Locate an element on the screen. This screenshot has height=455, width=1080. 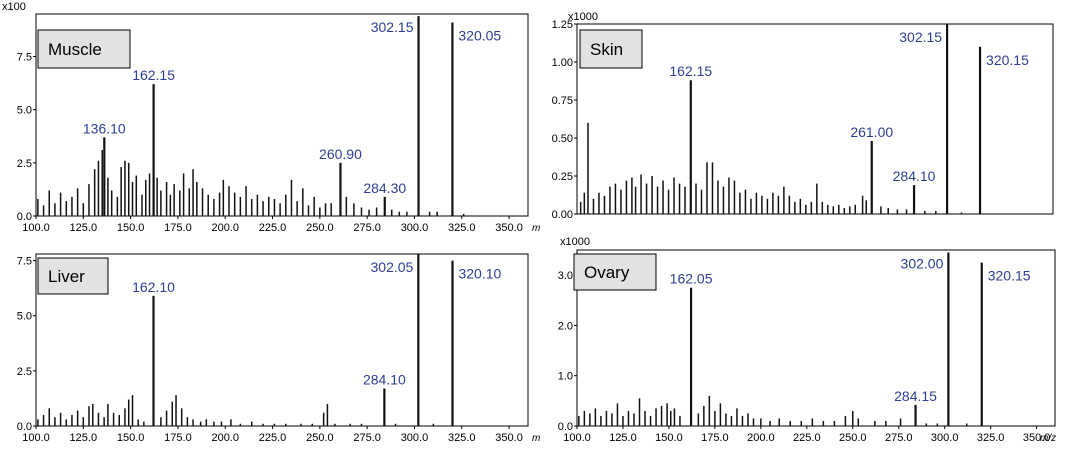
y-tick-label: 1.25 is located at coordinates (562, 25).